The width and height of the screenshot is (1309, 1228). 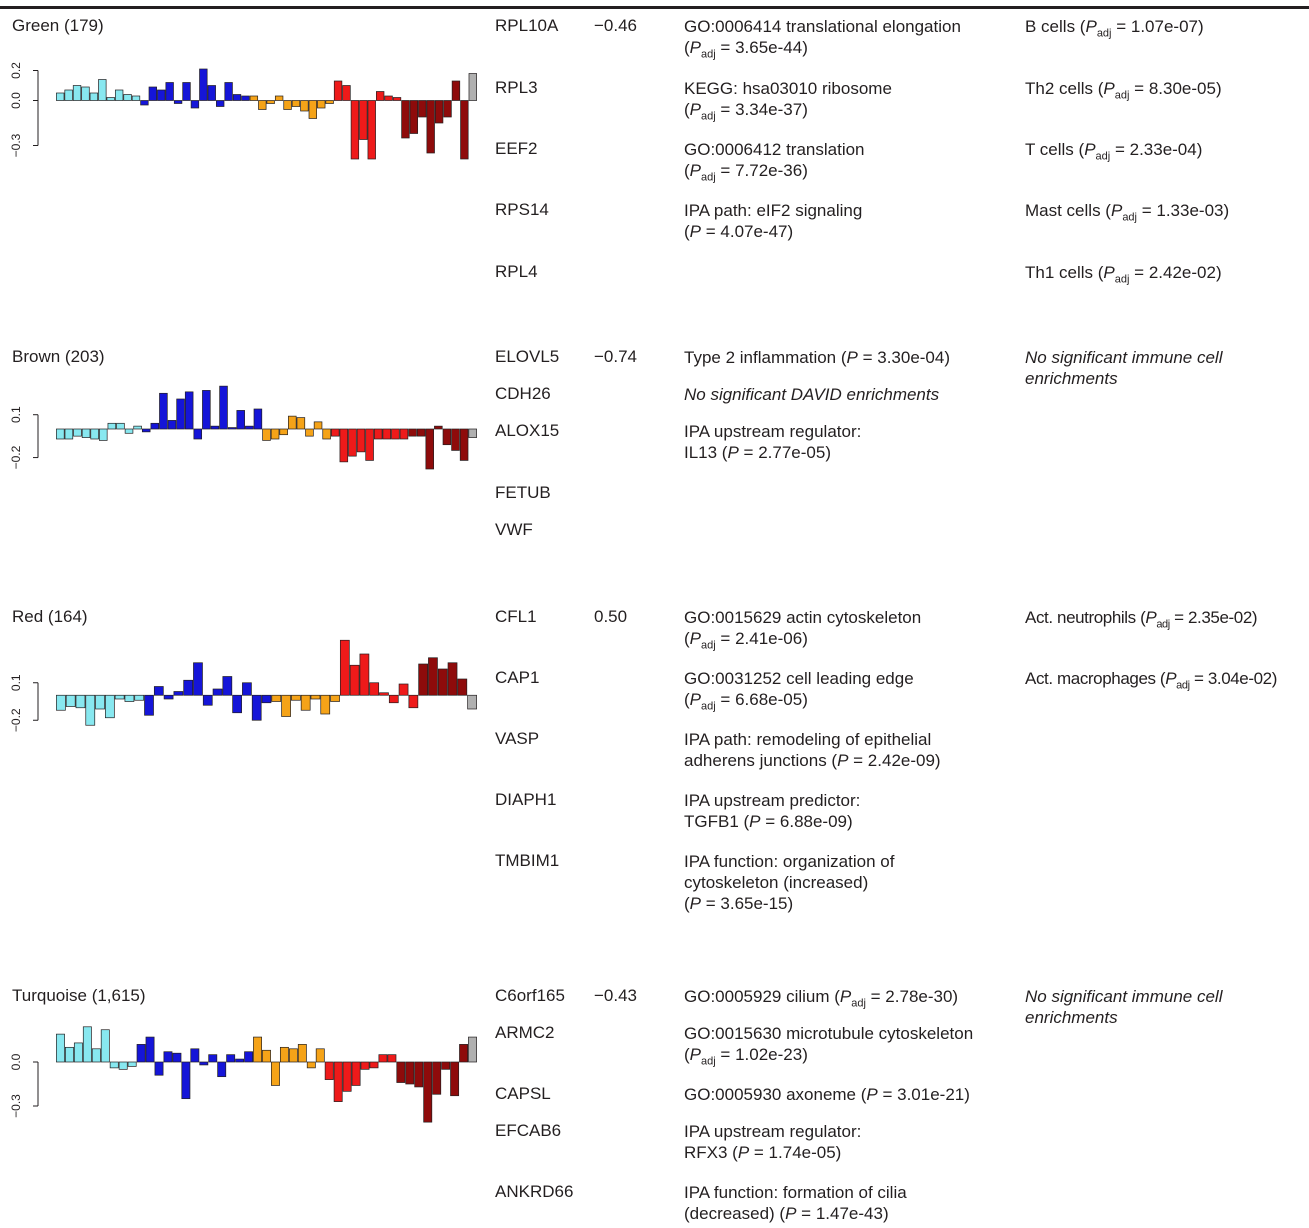 I want to click on module-title: Green (179), so click(x=58, y=25).